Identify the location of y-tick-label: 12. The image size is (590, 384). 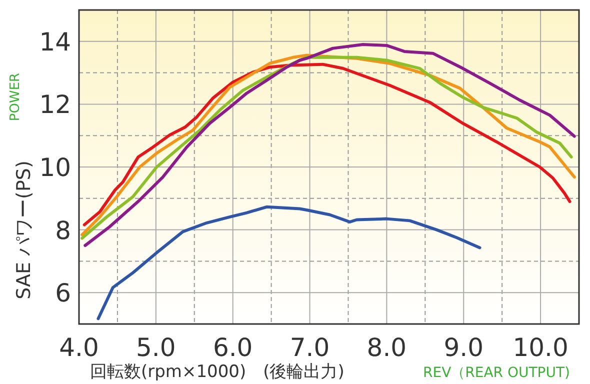
(55, 105).